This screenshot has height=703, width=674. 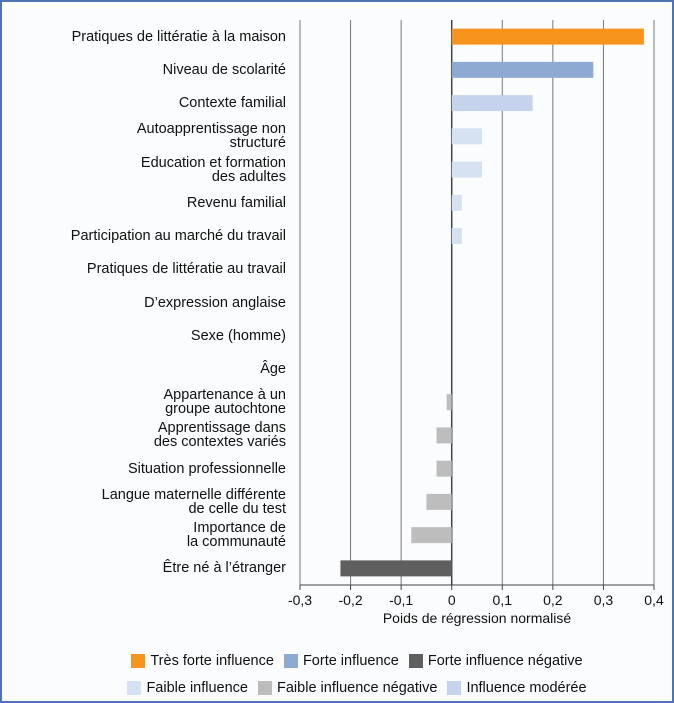 What do you see at coordinates (236, 202) in the screenshot?
I see `category-label: Revenu familial` at bounding box center [236, 202].